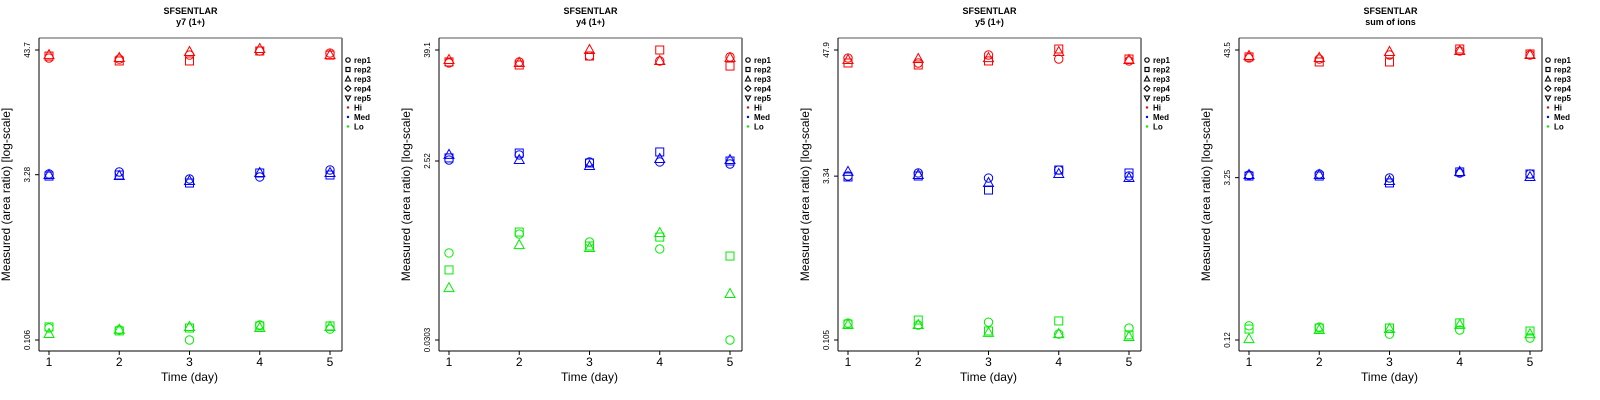 This screenshot has height=400, width=1600. Describe the element at coordinates (1319, 362) in the screenshot. I see `x-tick-label: 2` at that location.